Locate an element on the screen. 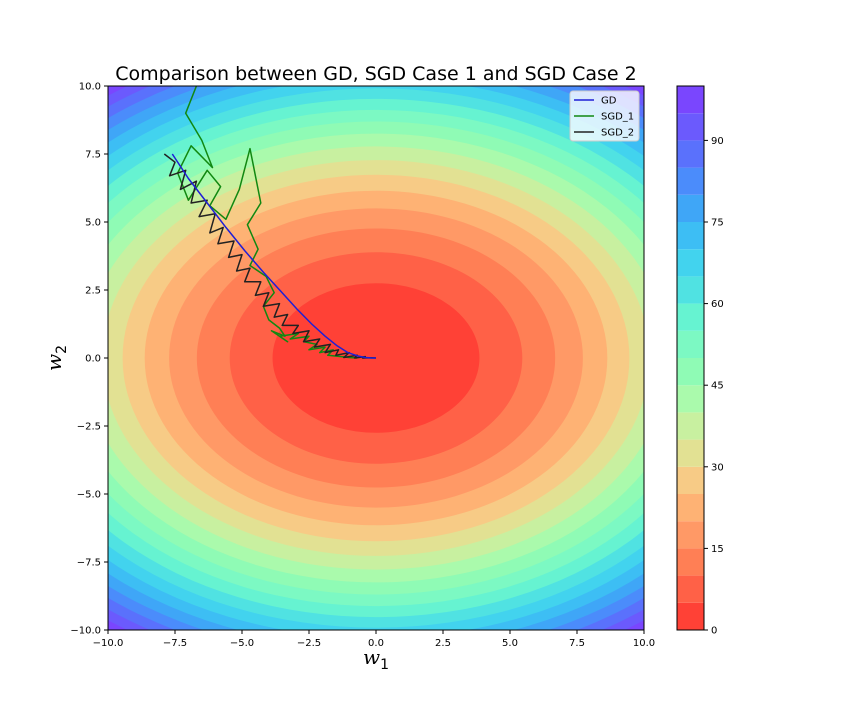  legend-label-gd: GD is located at coordinates (609, 101).